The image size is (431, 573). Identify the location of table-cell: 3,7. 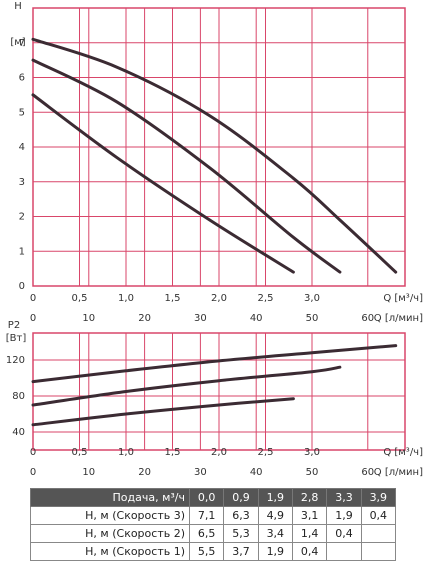
(241, 551).